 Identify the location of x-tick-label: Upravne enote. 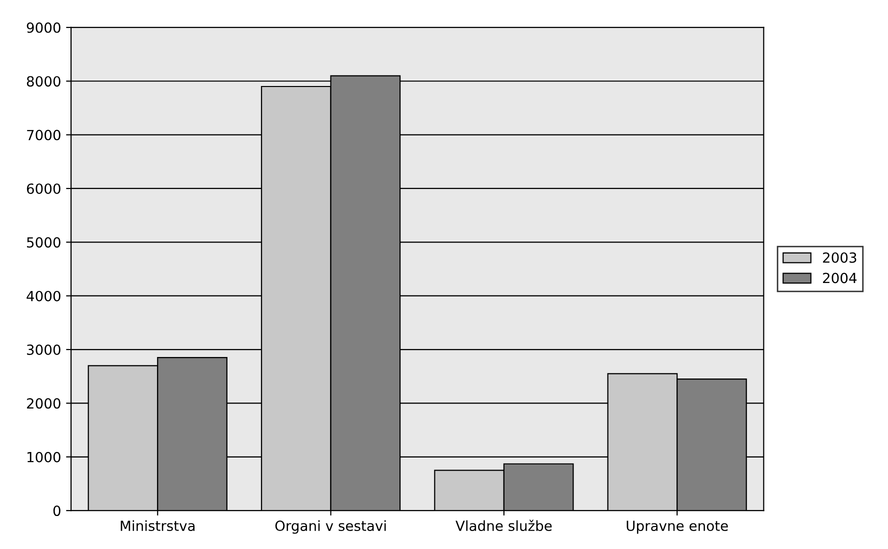
(677, 527).